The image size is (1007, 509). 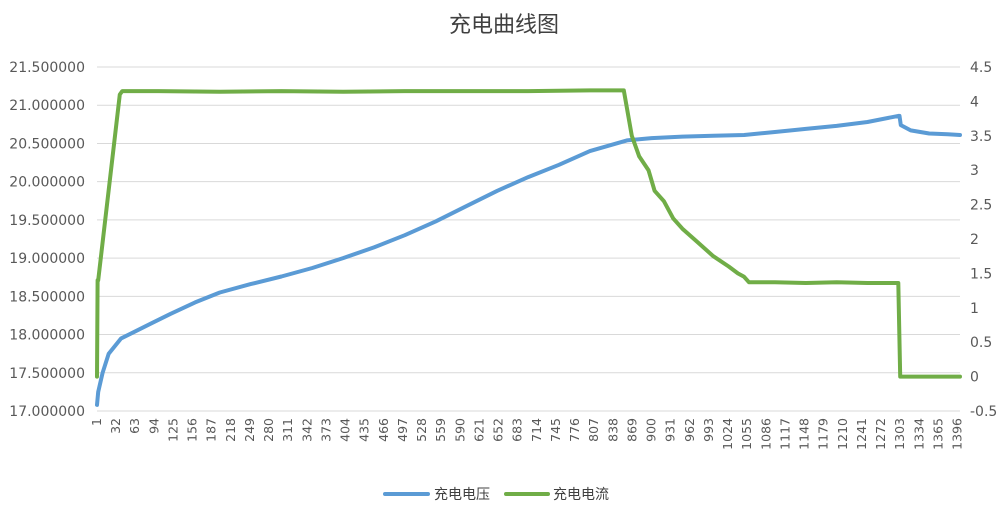 I want to click on y-right-tick-label: 1.5, so click(x=981, y=274).